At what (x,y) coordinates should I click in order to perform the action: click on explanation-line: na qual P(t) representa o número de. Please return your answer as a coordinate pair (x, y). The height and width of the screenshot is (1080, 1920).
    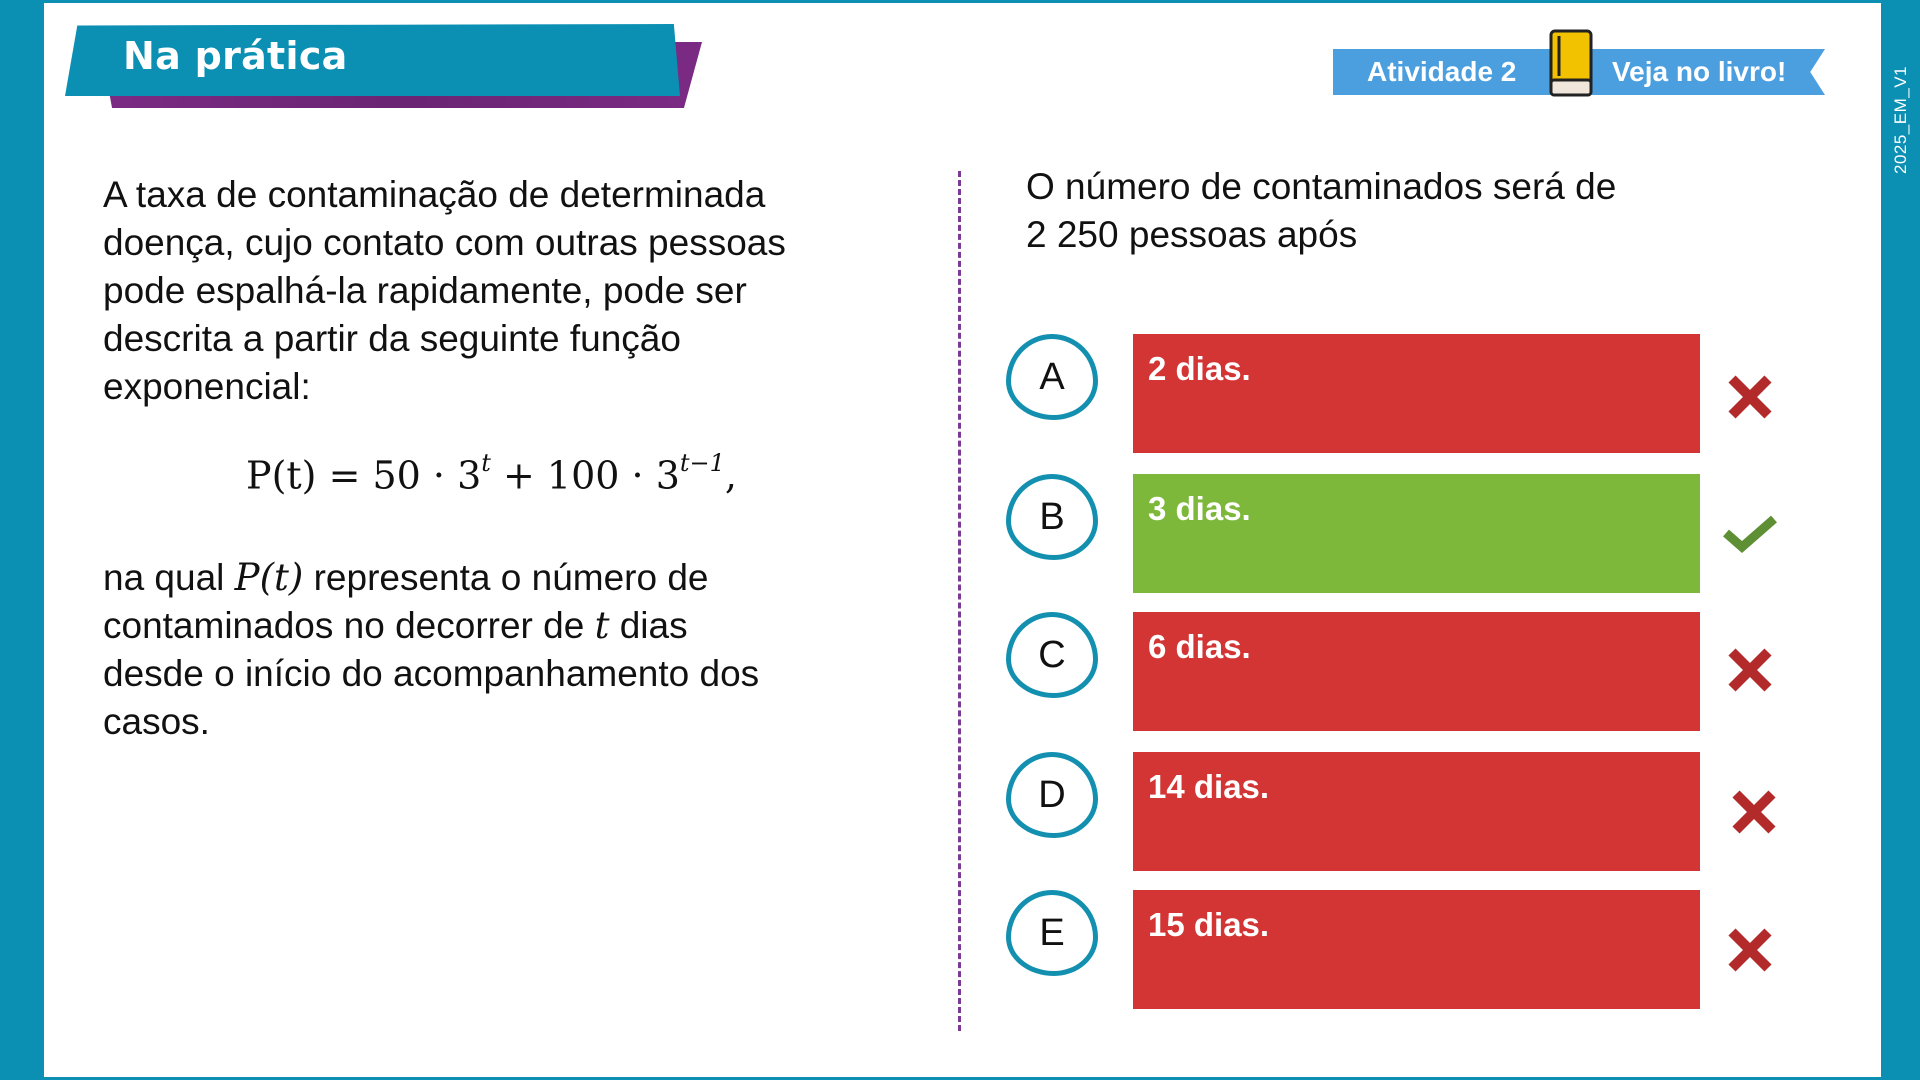
    Looking at the image, I should click on (483, 578).